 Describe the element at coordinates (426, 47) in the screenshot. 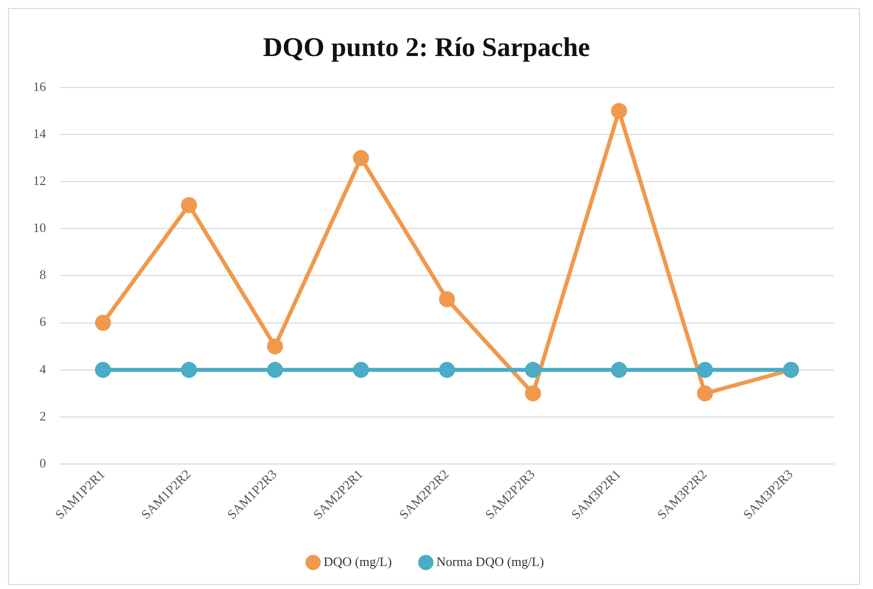

I see `chart-title: DQO punto 2: Río Sarpache` at that location.